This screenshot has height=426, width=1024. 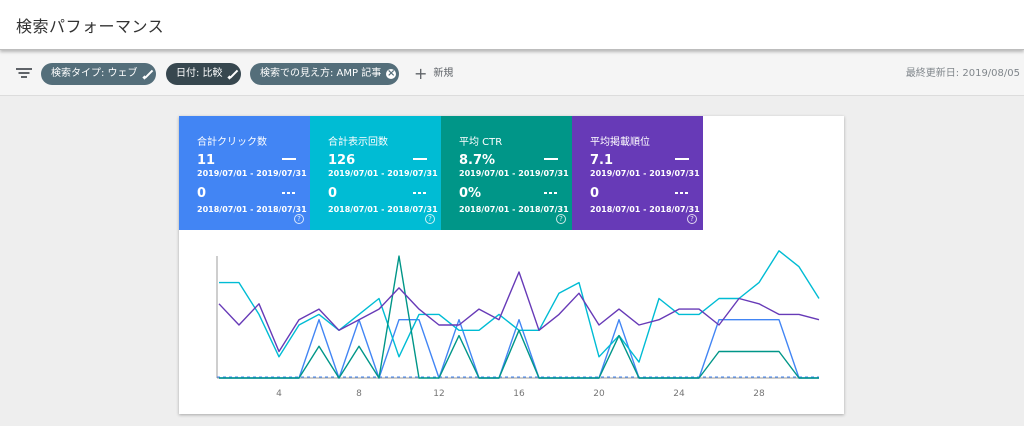 I want to click on x-tick-label: 28, so click(x=759, y=394).